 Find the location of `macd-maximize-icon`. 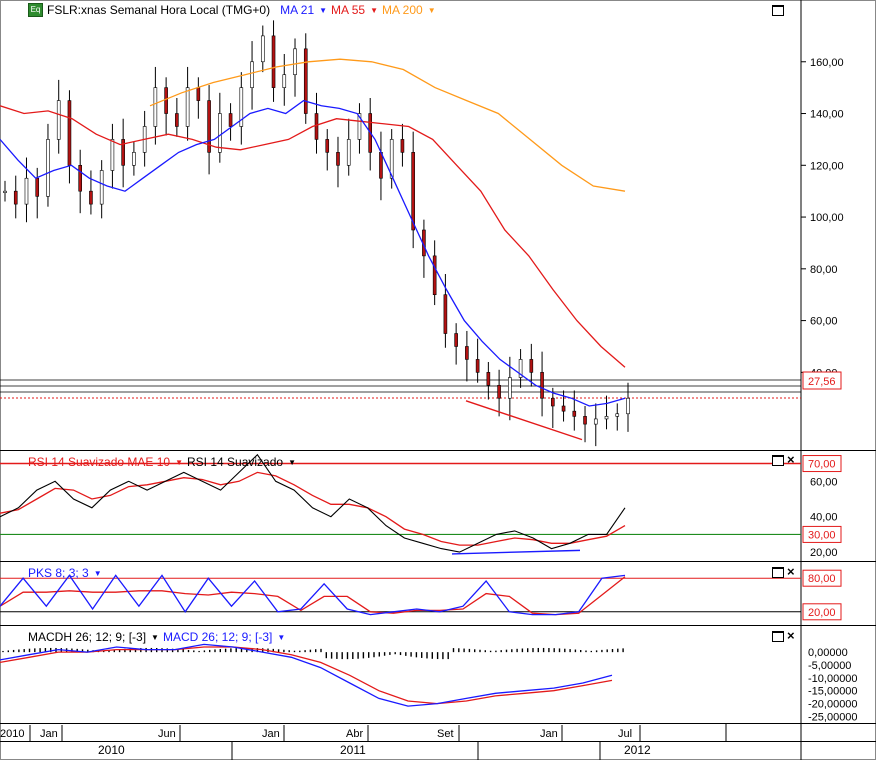

macd-maximize-icon is located at coordinates (778, 636).